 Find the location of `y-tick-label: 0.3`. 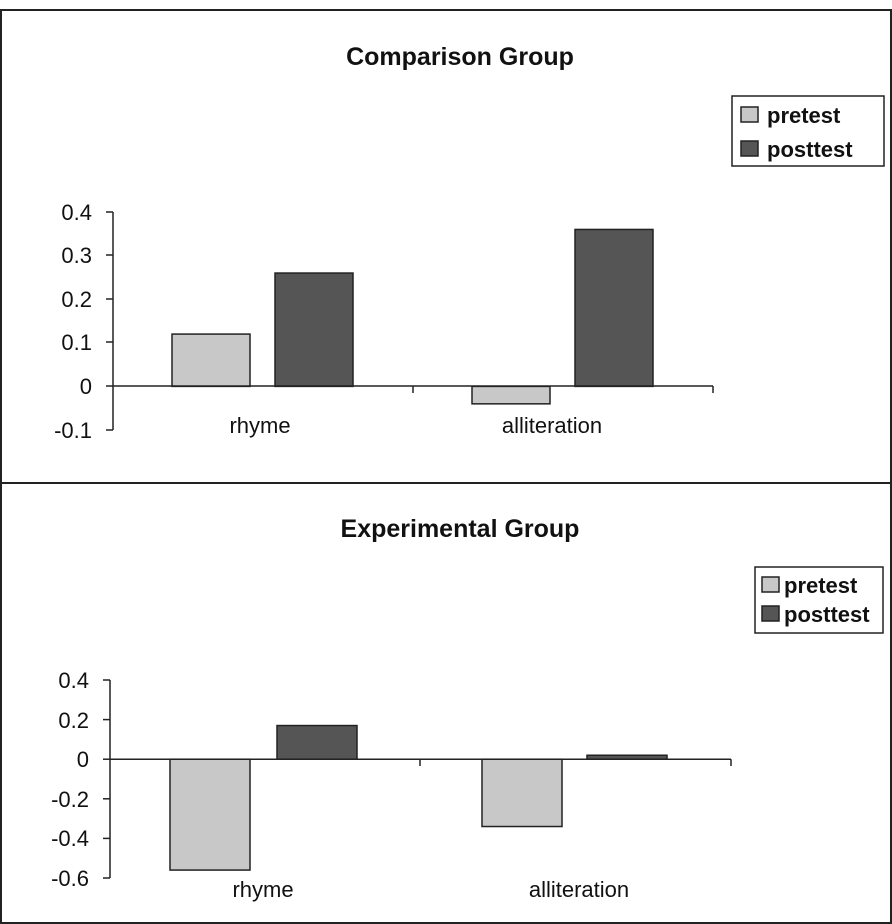

y-tick-label: 0.3 is located at coordinates (76, 255).